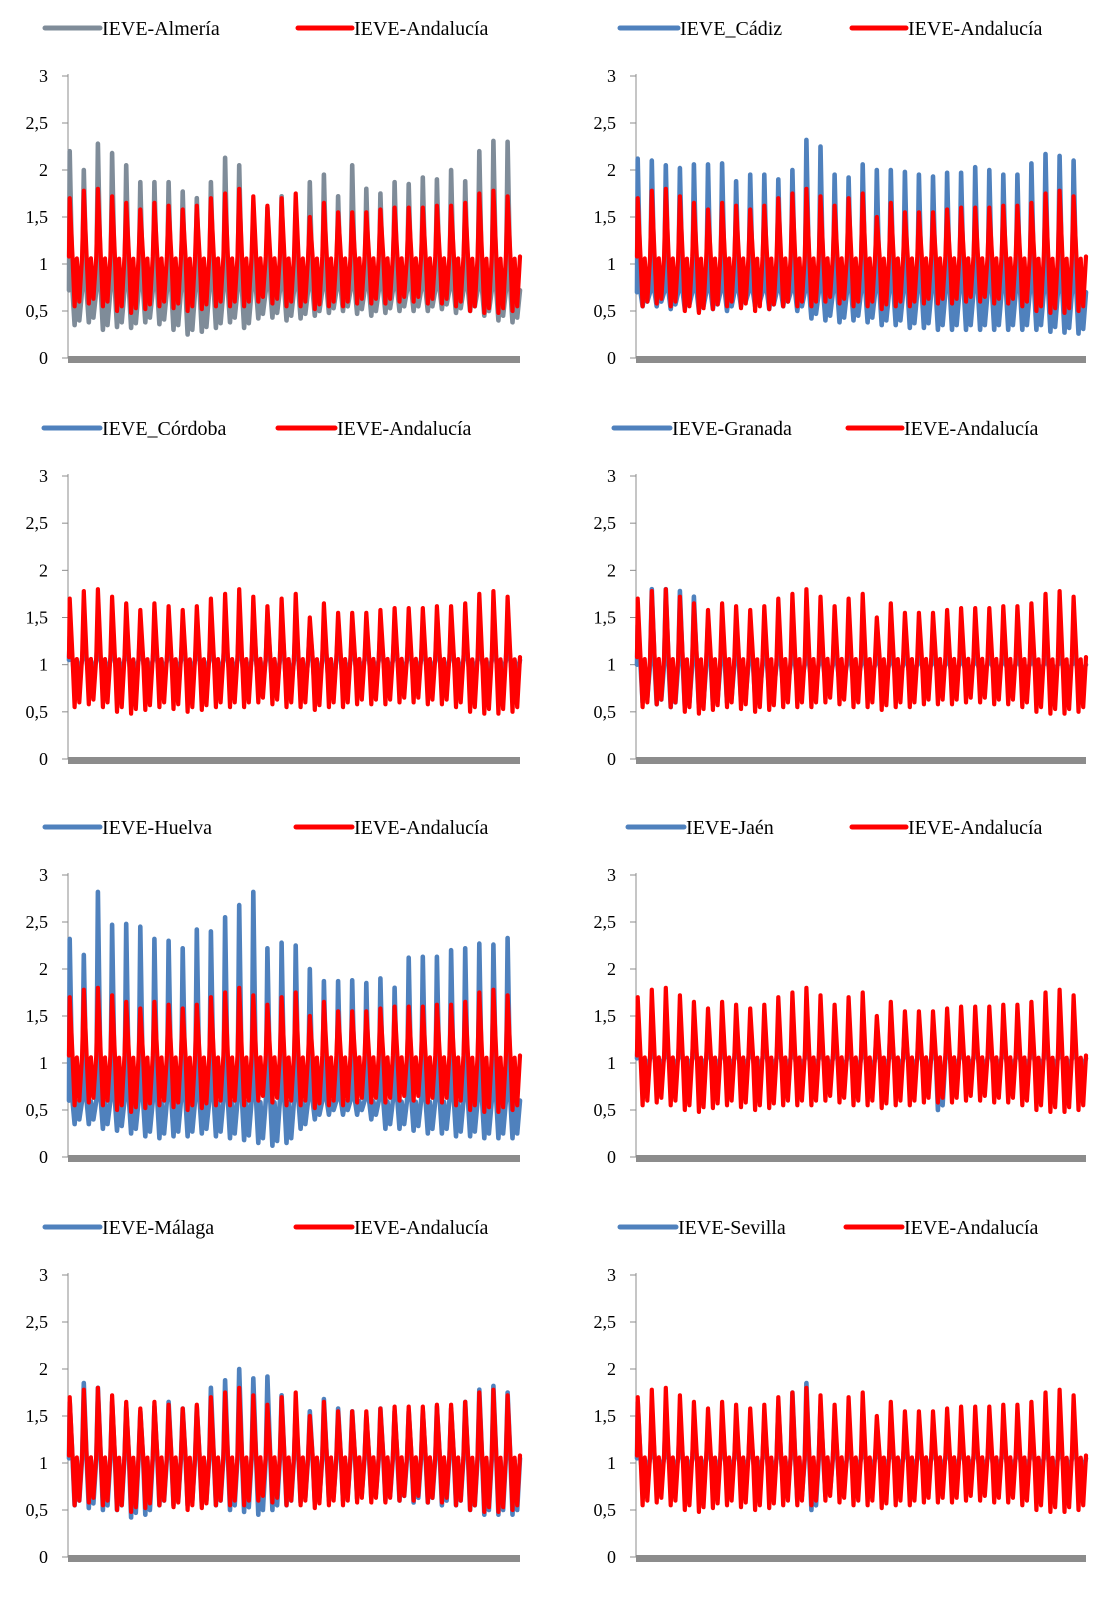 This screenshot has width=1104, height=1601. What do you see at coordinates (730, 828) in the screenshot?
I see `legend-label-province: IEVE-Jaén` at bounding box center [730, 828].